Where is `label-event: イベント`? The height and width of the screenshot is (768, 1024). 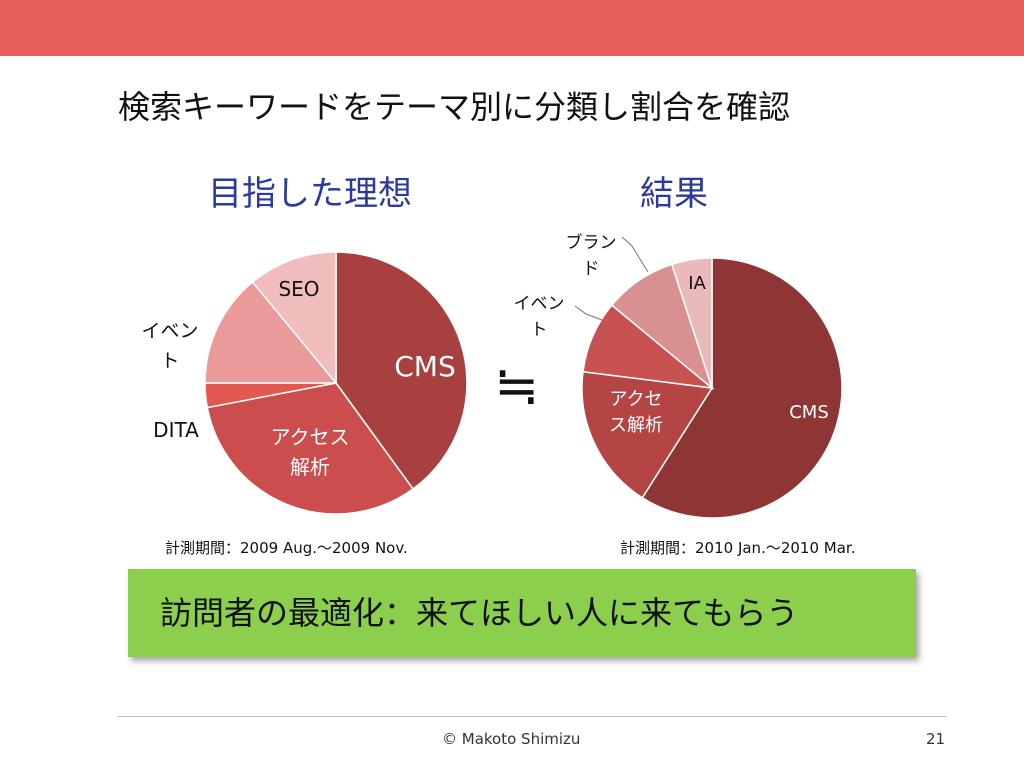
label-event: イベント is located at coordinates (169, 346).